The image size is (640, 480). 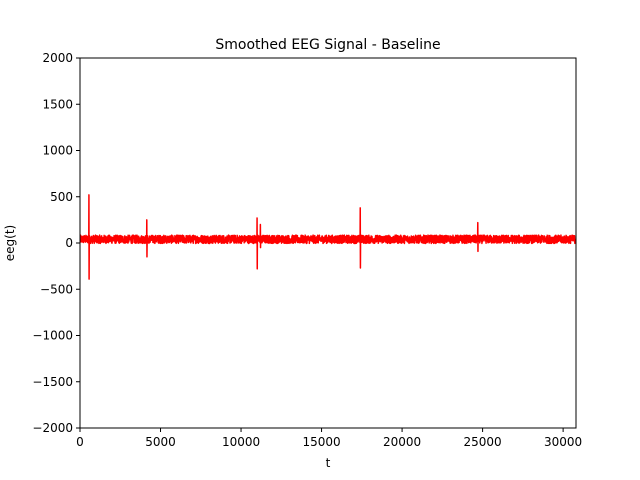 What do you see at coordinates (328, 463) in the screenshot?
I see `x-axis-label: t` at bounding box center [328, 463].